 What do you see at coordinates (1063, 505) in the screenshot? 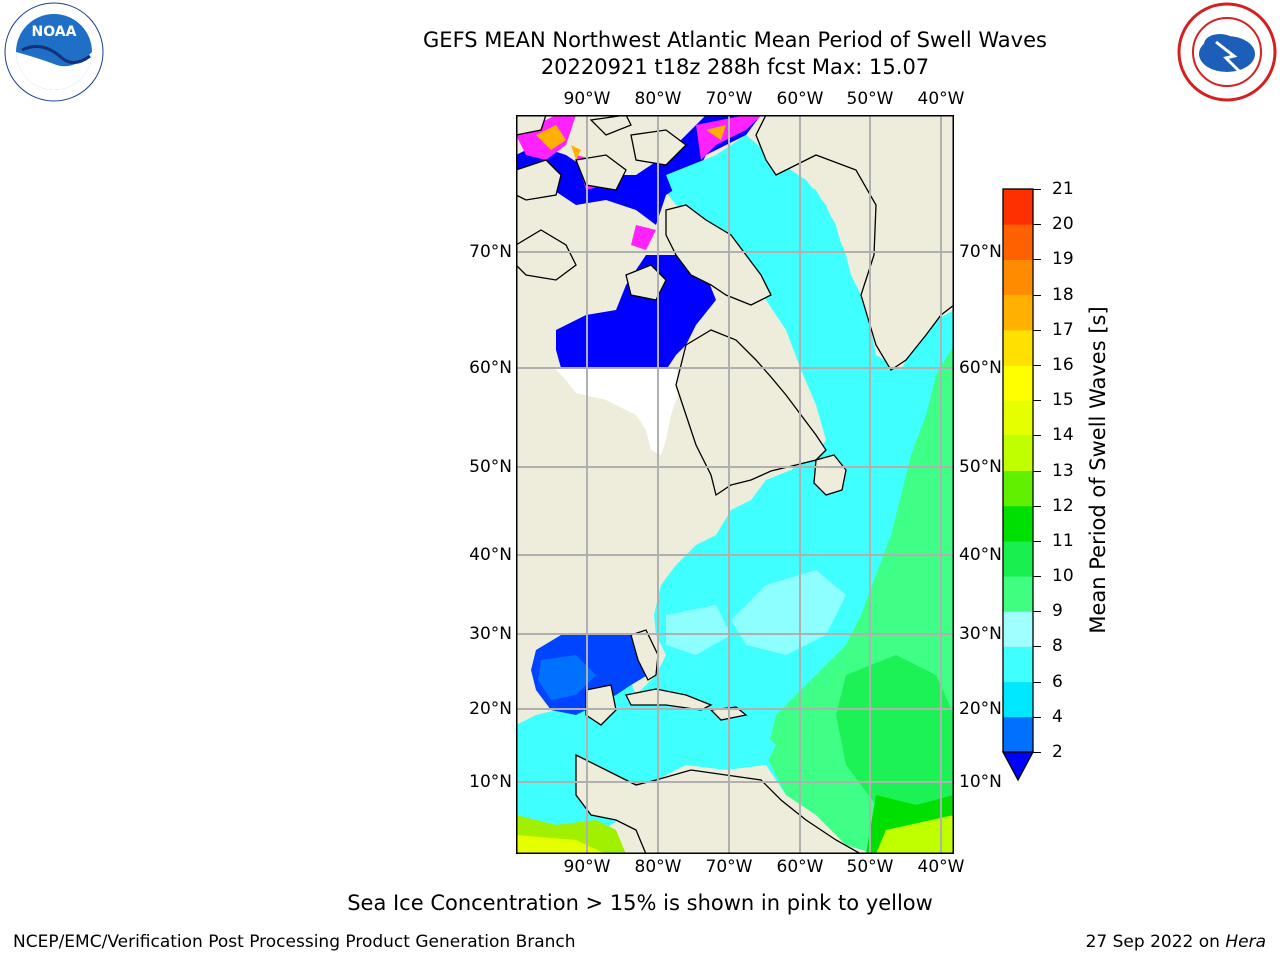
I see `colorbar-tick-label: 12` at bounding box center [1063, 505].